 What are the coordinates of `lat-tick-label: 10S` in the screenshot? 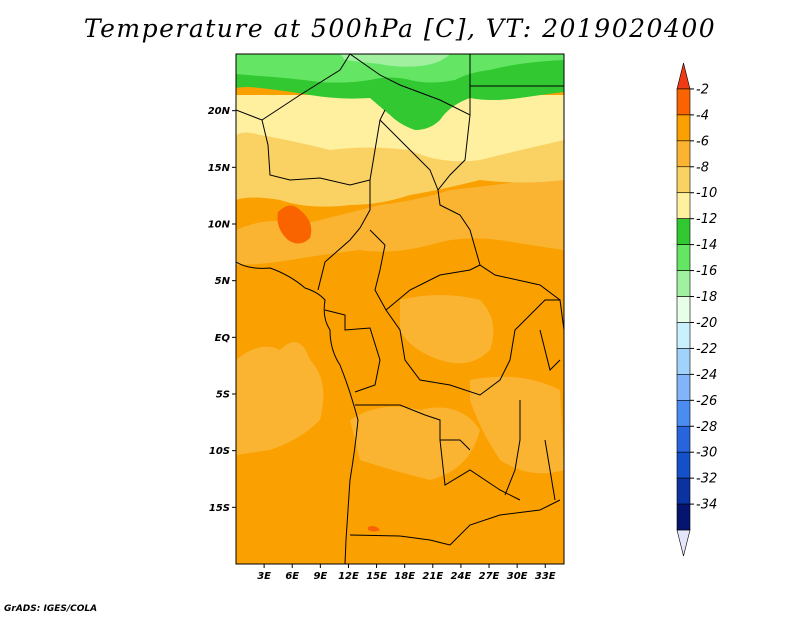 It's located at (219, 451).